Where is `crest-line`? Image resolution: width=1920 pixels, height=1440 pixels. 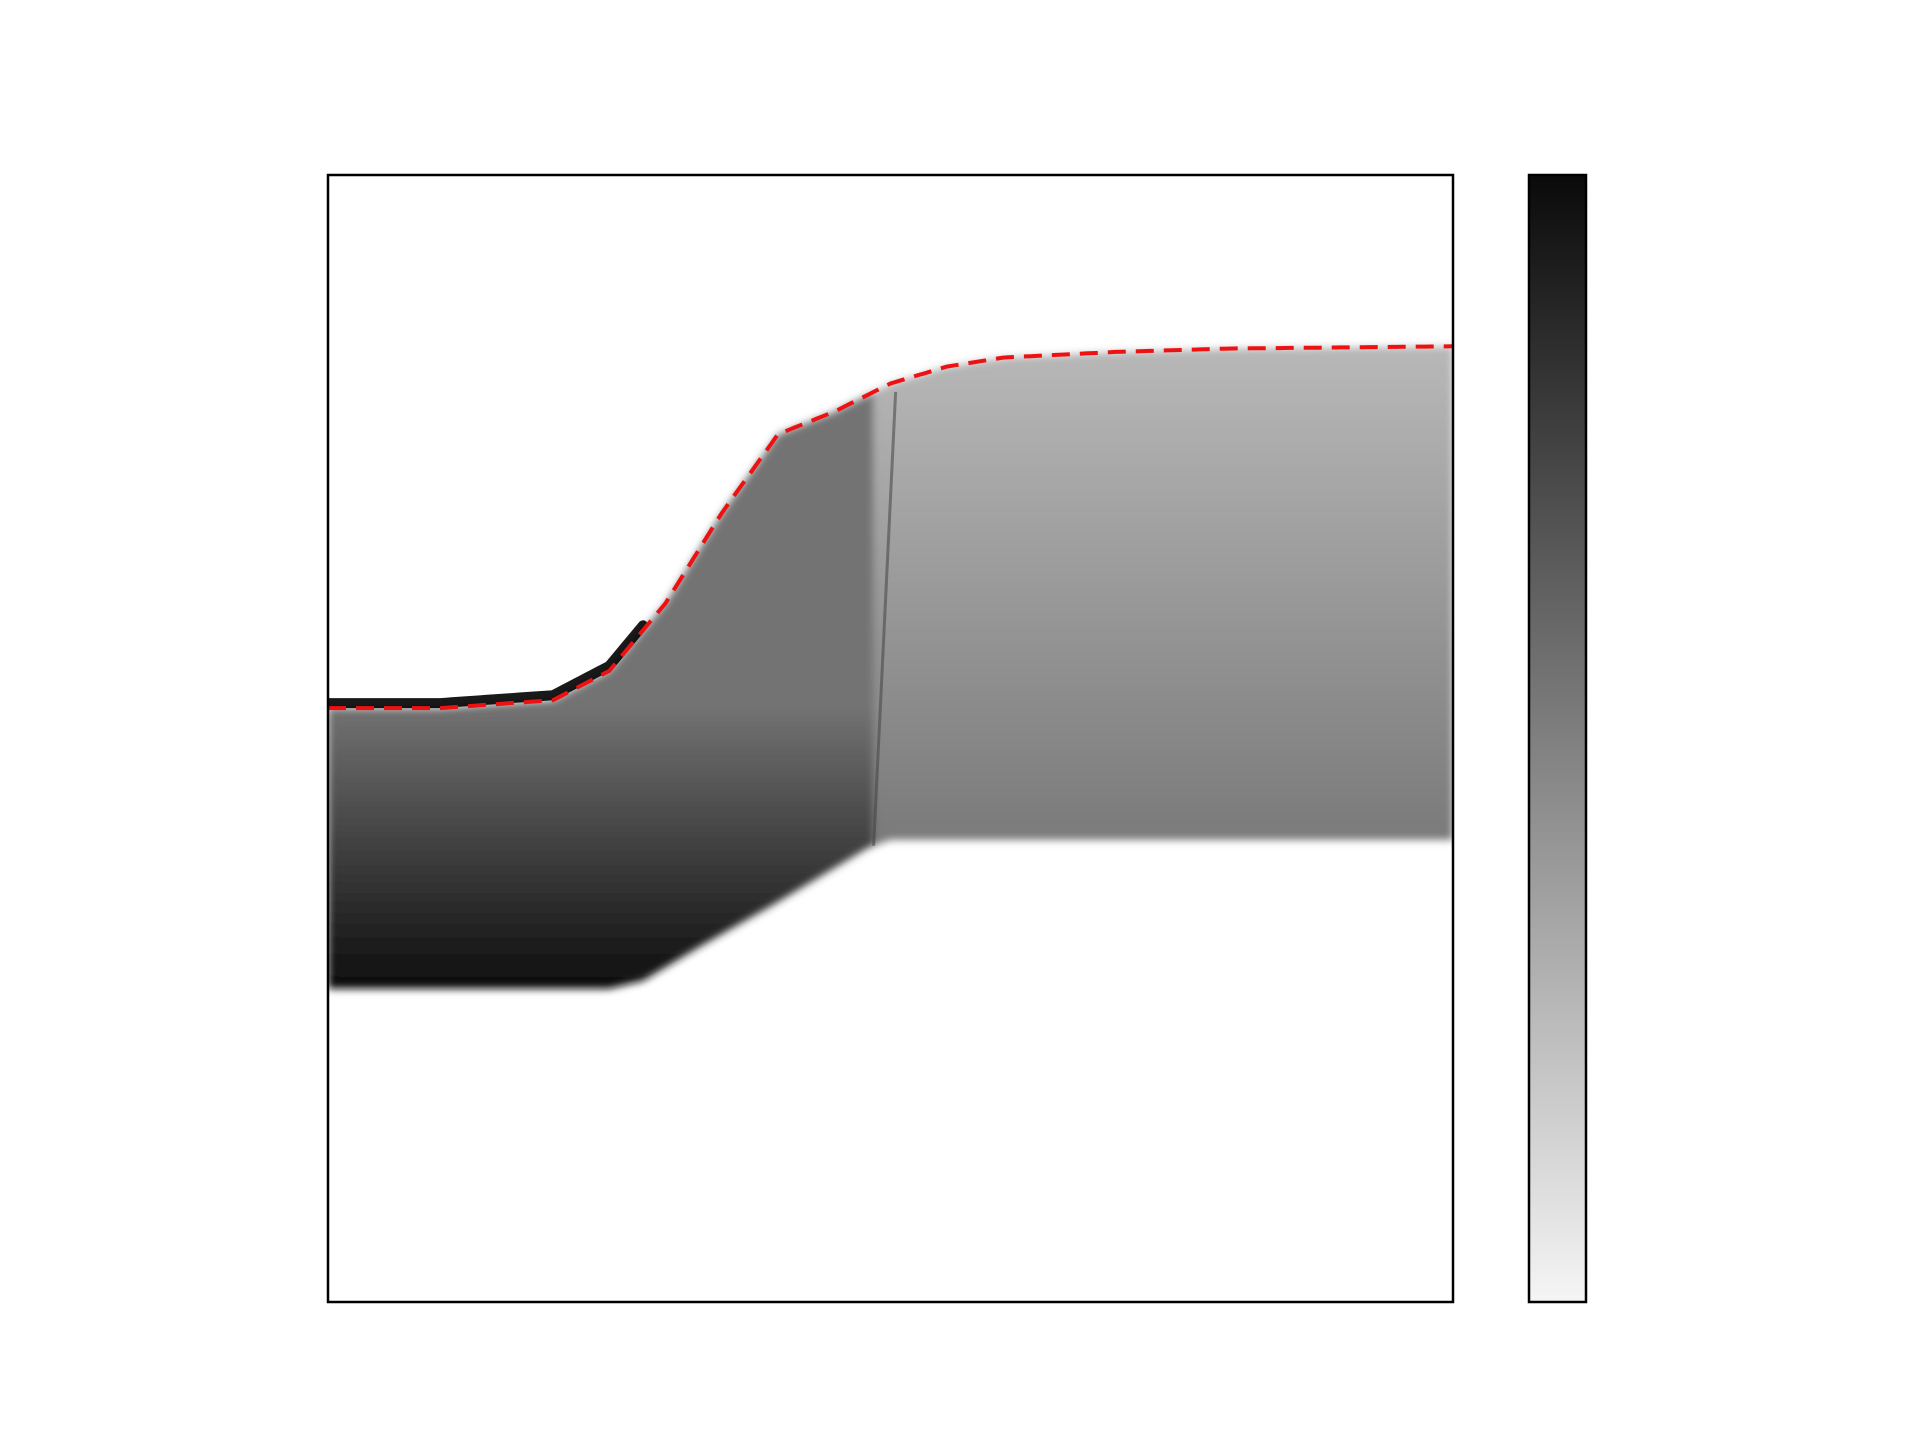
crest-line is located at coordinates (488, 664).